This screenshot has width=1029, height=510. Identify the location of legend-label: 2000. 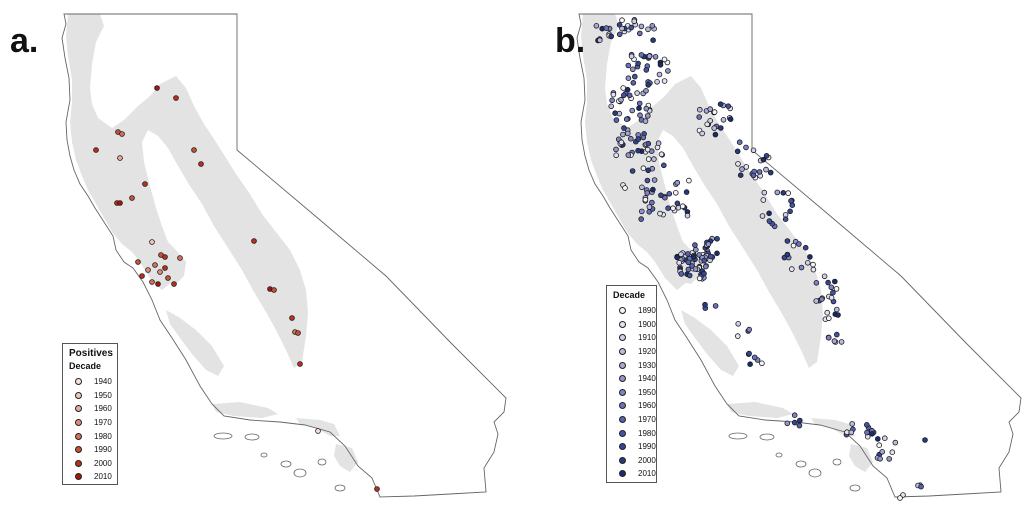
(647, 460).